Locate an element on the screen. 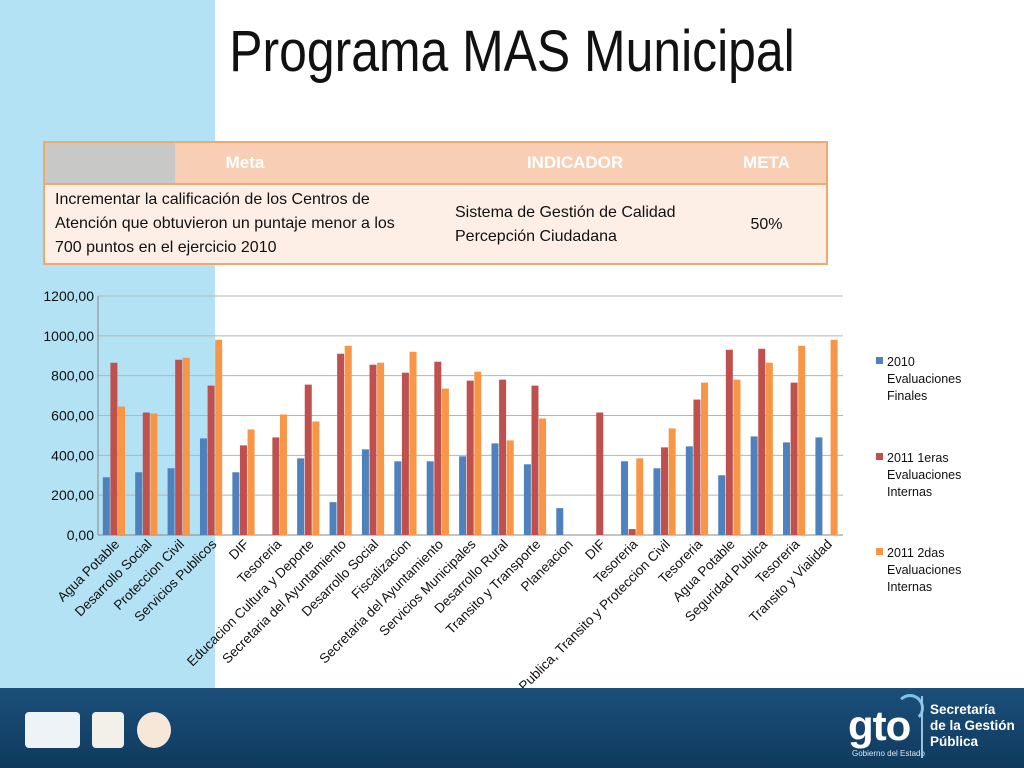  y-tick-label: 800,00 is located at coordinates (72, 376).